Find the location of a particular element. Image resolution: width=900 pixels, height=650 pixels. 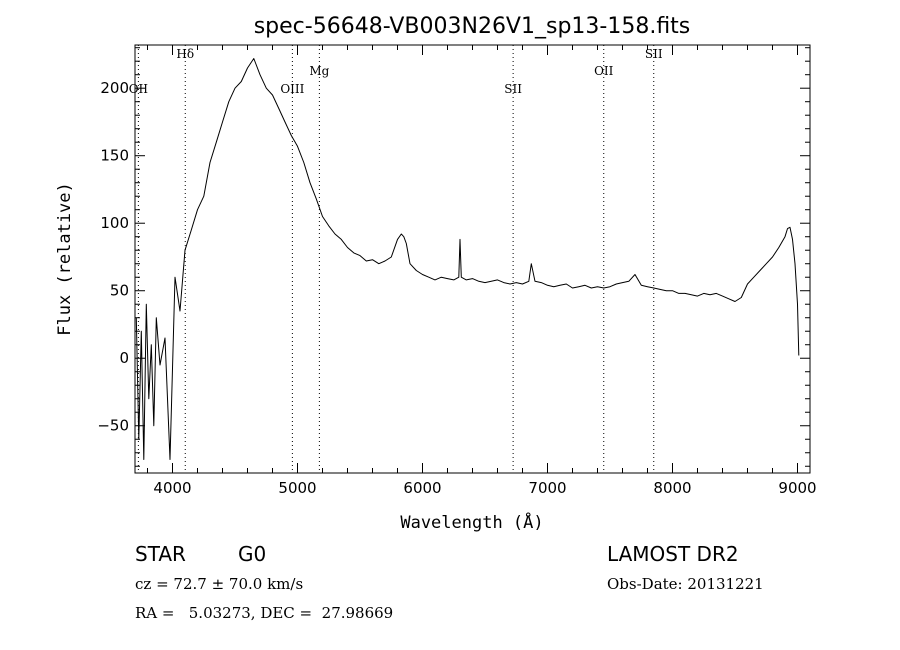

object-class: STAR is located at coordinates (160, 554).